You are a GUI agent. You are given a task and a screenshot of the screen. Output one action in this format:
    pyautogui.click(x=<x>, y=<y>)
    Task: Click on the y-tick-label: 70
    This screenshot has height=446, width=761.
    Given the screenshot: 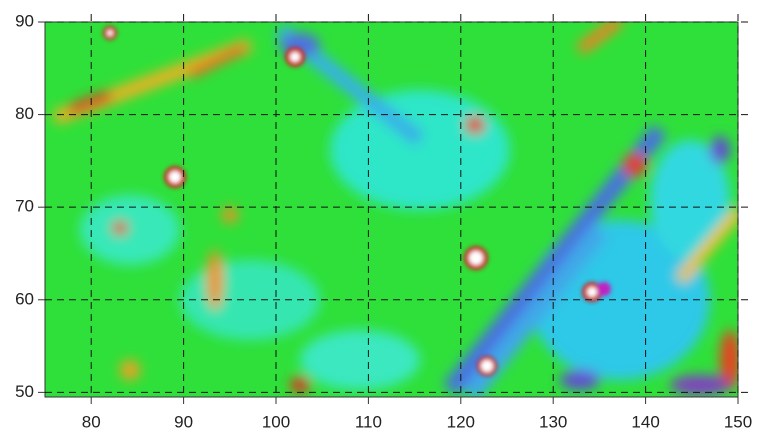 What is the action you would take?
    pyautogui.click(x=24, y=206)
    